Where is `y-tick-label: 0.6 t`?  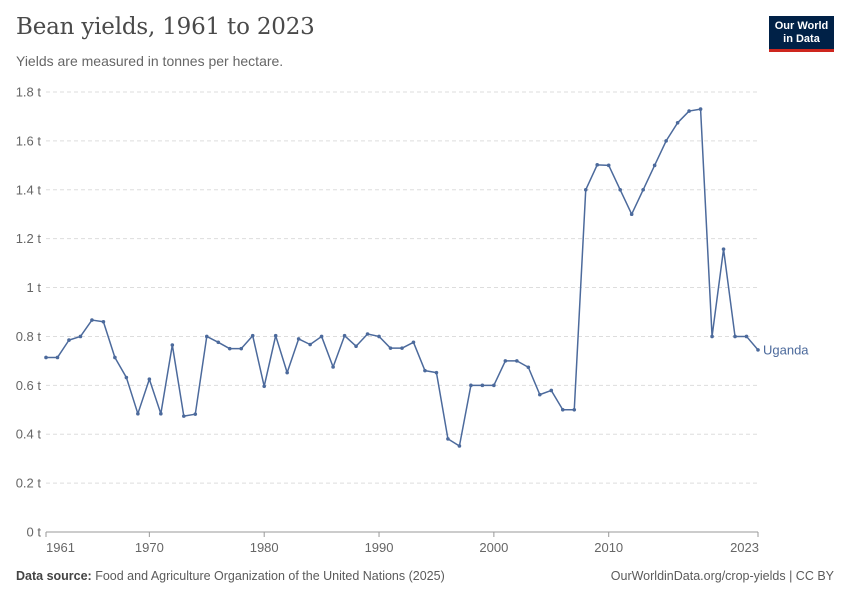
y-tick-label: 0.6 t is located at coordinates (29, 385).